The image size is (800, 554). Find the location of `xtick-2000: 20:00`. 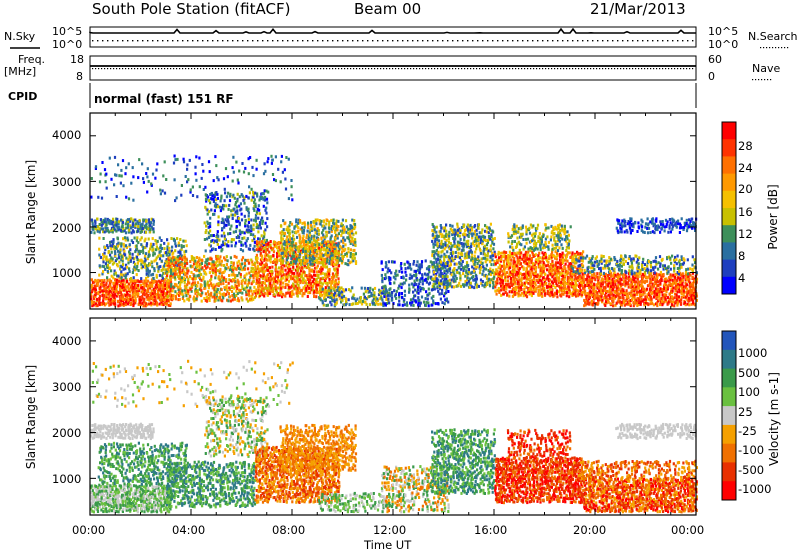

xtick-2000: 20:00 is located at coordinates (590, 530).